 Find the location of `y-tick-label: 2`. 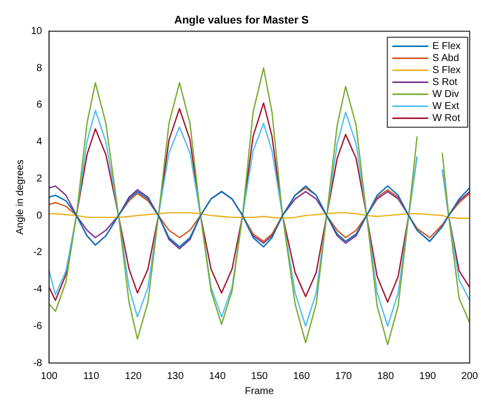

y-tick-label: 2 is located at coordinates (39, 178).